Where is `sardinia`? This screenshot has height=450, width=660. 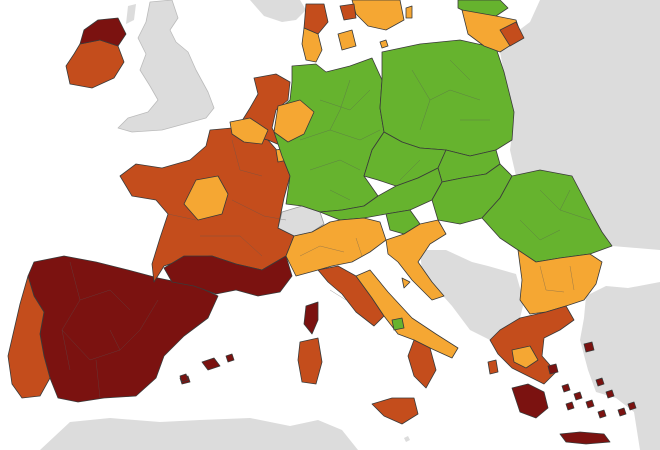
sardinia is located at coordinates (310, 361).